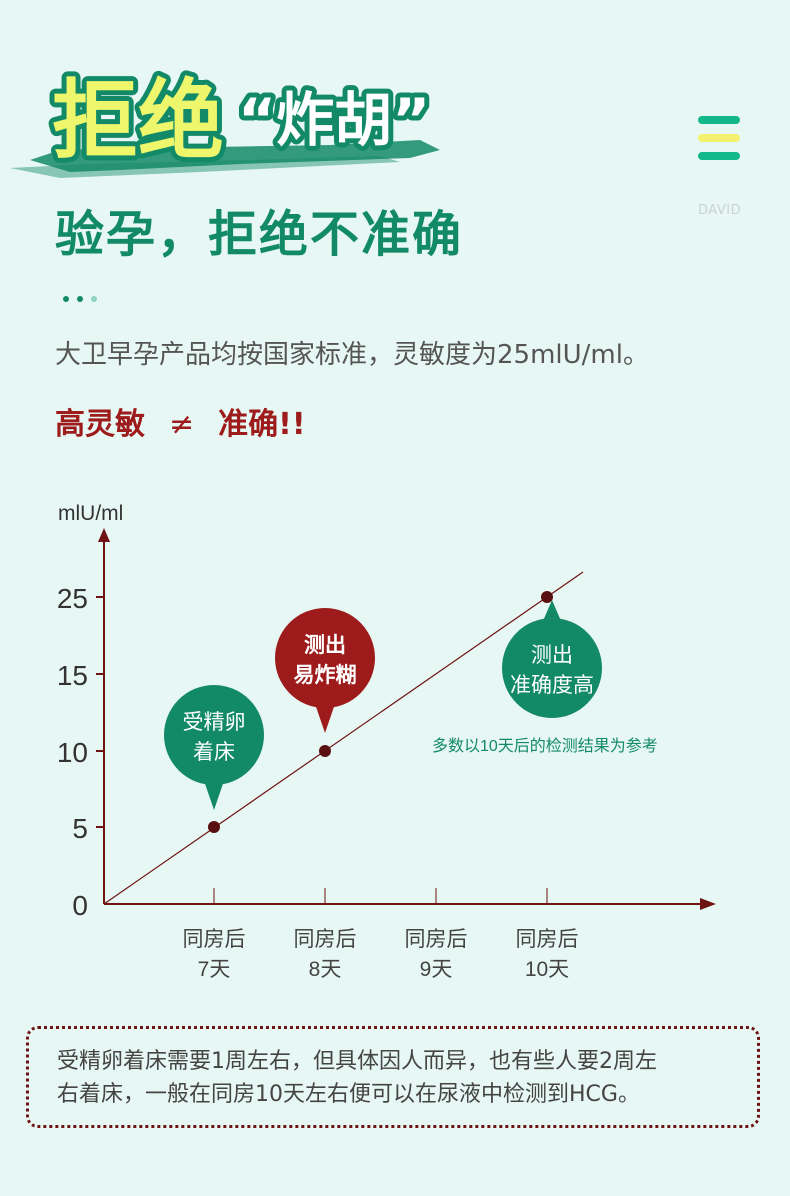  Describe the element at coordinates (325, 969) in the screenshot. I see `x-tick-label: 8天` at that location.